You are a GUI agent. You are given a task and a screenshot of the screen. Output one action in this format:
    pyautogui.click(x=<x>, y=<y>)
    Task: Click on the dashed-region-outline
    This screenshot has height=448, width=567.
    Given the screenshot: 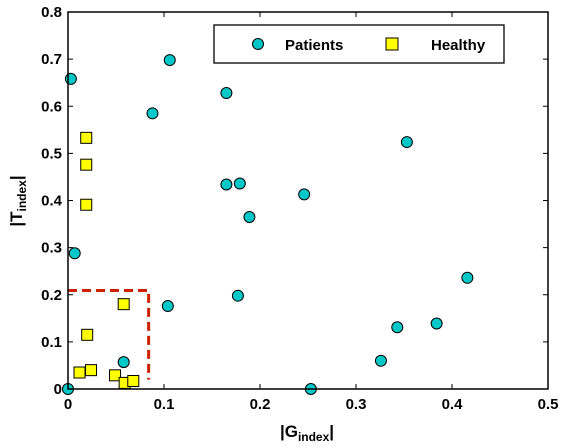 What is the action you would take?
    pyautogui.click(x=109, y=334)
    